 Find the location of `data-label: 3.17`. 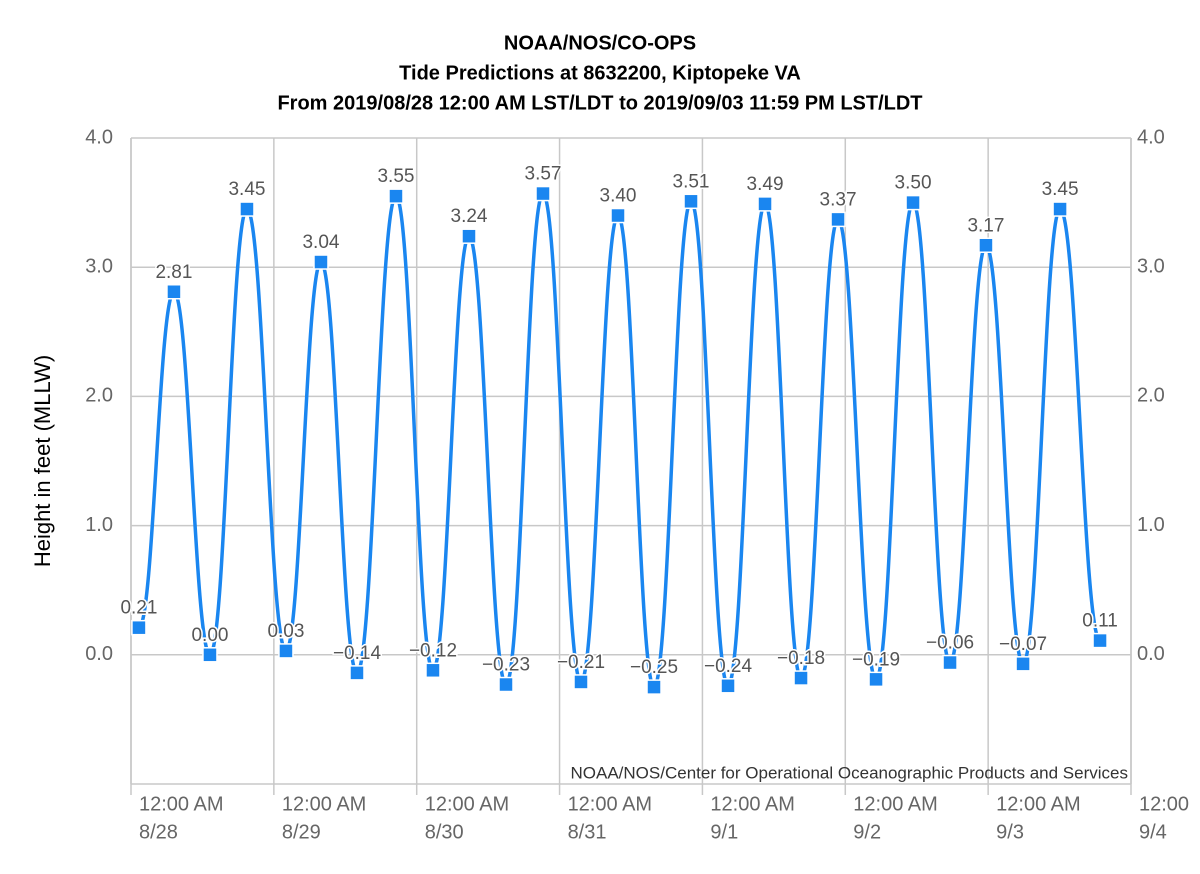

data-label: 3.17 is located at coordinates (985, 225).